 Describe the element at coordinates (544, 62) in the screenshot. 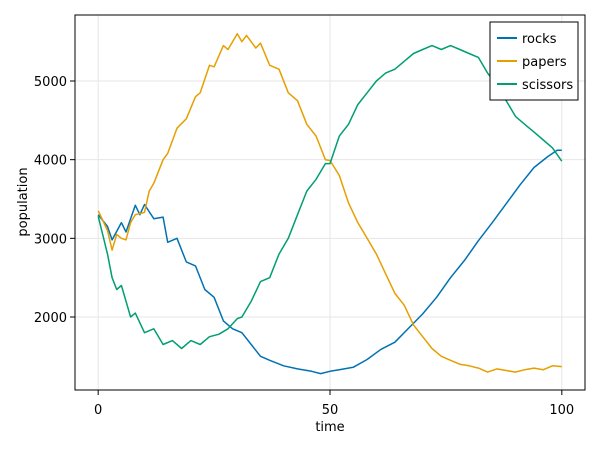

I see `legend-label-papers: papers` at that location.